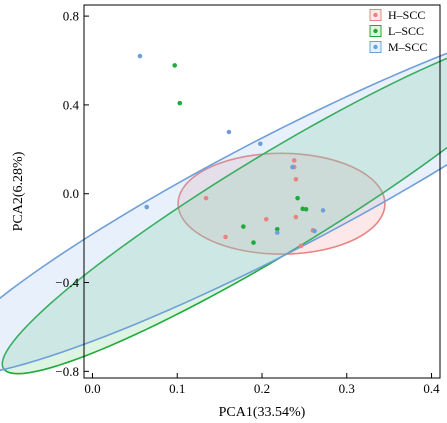 This screenshot has height=423, width=447. What do you see at coordinates (67, 371) in the screenshot?
I see `y-tick-label-0: −0.8` at bounding box center [67, 371].